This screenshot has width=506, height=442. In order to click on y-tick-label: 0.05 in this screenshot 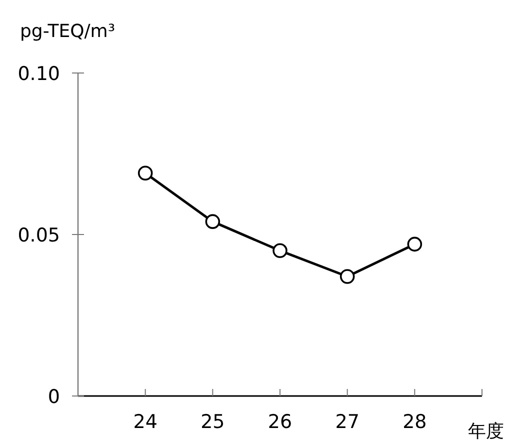, I will do `click(39, 235)`.